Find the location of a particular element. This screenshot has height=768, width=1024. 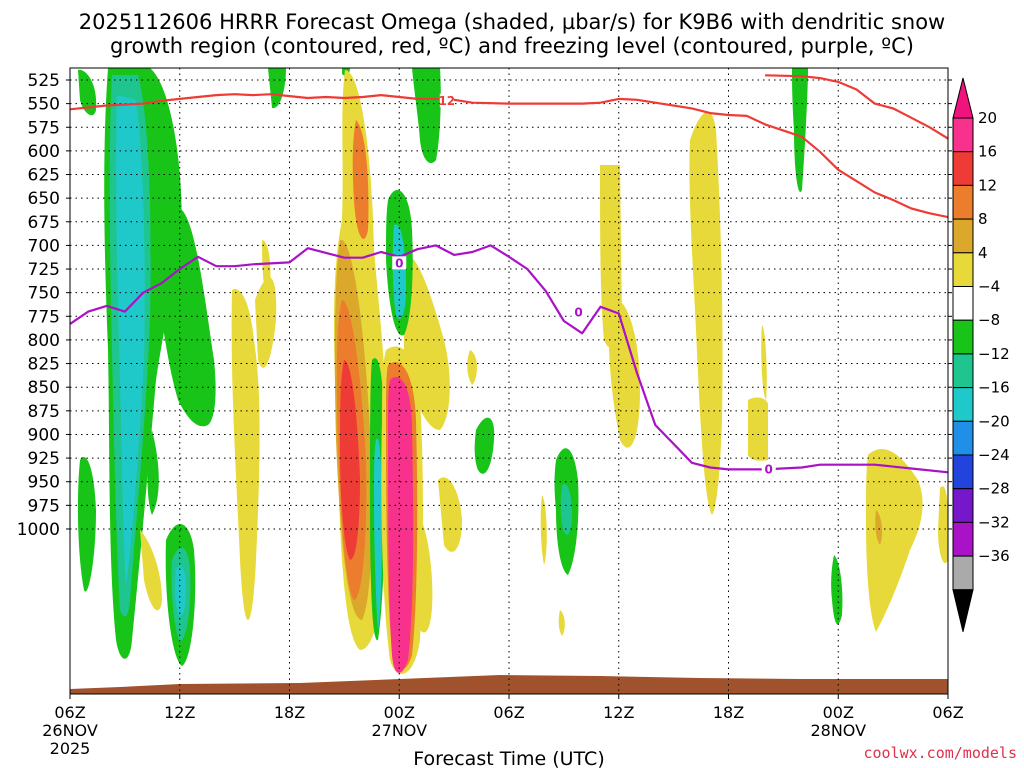

y-tick-label: 775 is located at coordinates (44, 317).